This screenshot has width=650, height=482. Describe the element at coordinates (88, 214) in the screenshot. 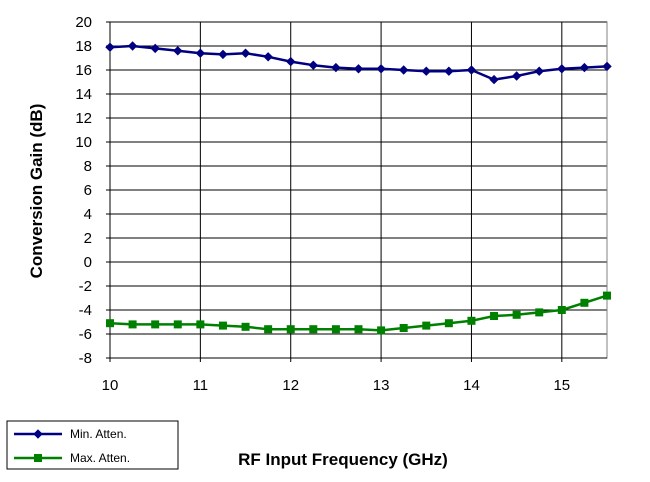

I see `y-tick-label: 4` at that location.